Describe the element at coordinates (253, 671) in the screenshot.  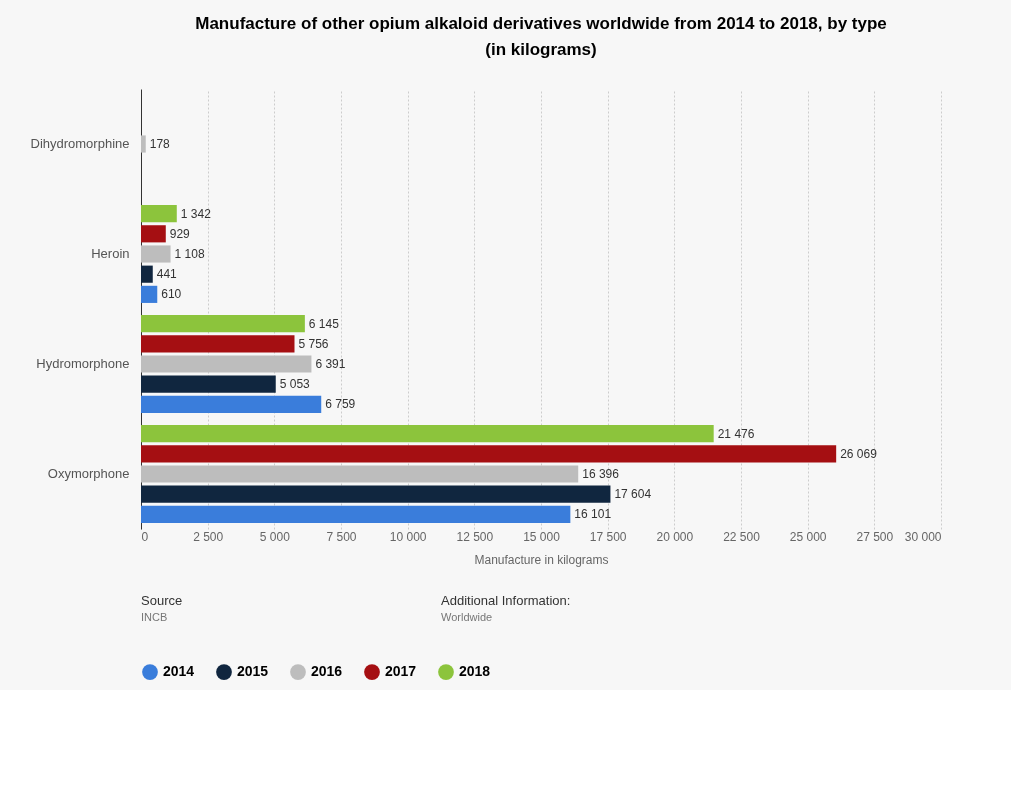
I see `legend-label: 2015` at that location.